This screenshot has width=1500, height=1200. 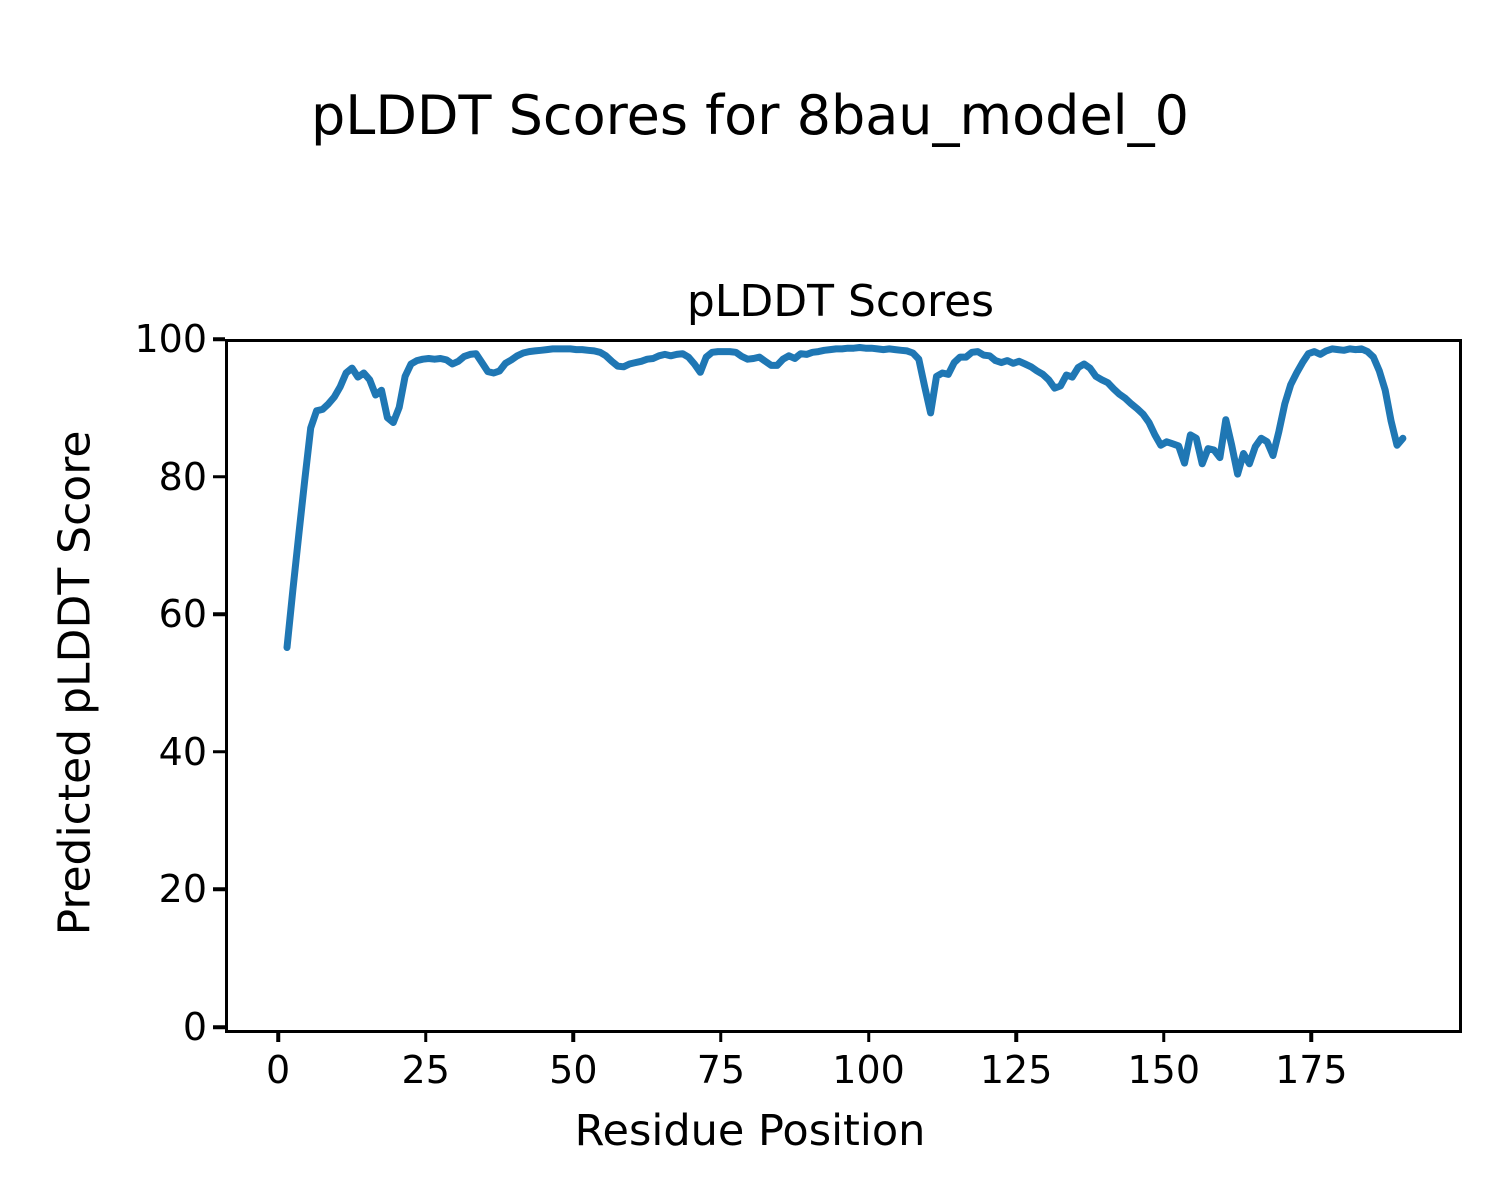 What do you see at coordinates (573, 1070) in the screenshot?
I see `x-tick-label: 50` at bounding box center [573, 1070].